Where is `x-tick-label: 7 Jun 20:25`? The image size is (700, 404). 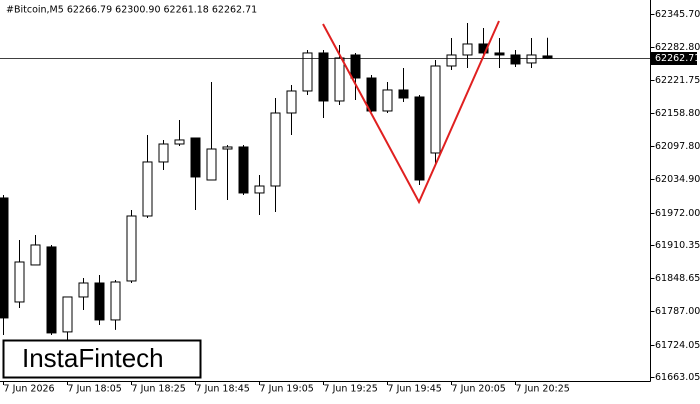
x-tick-label: 7 Jun 20:25 is located at coordinates (543, 389).